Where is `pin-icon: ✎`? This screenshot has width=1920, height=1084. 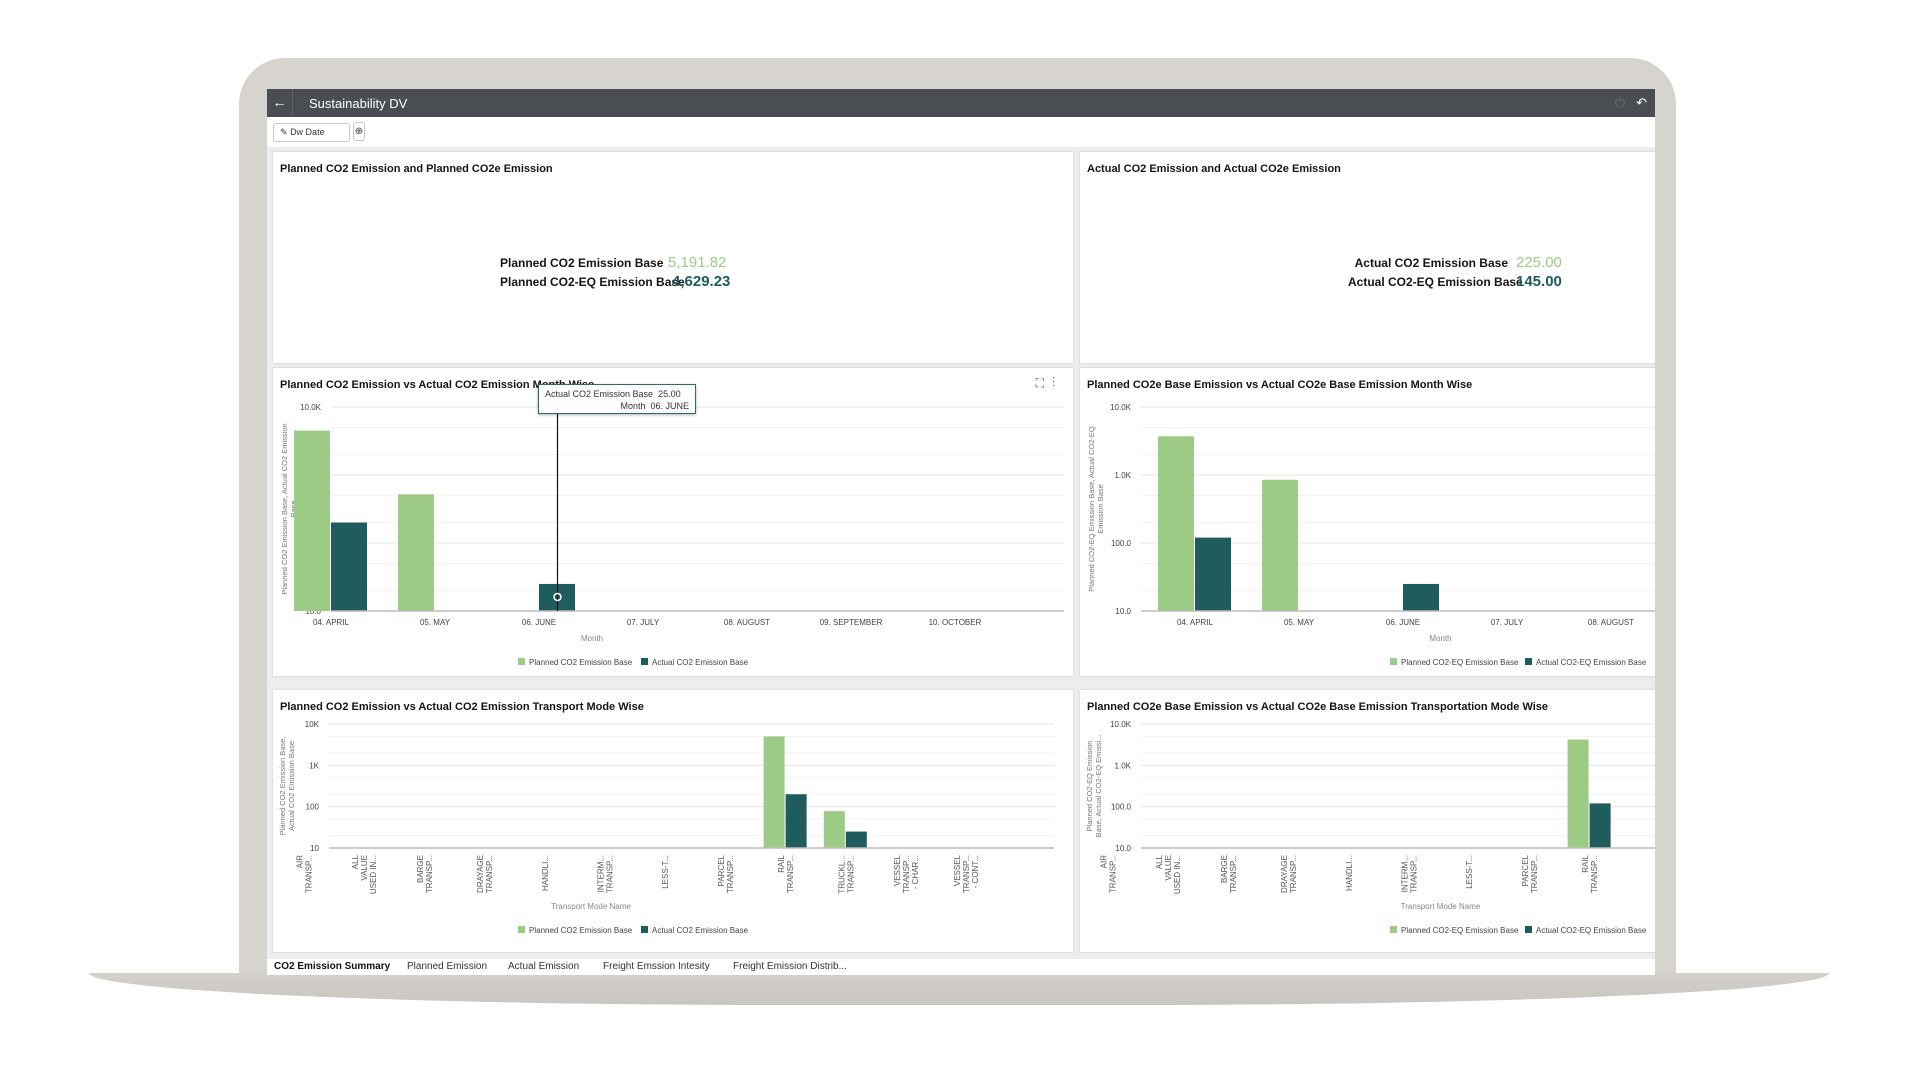 pin-icon: ✎ is located at coordinates (284, 132).